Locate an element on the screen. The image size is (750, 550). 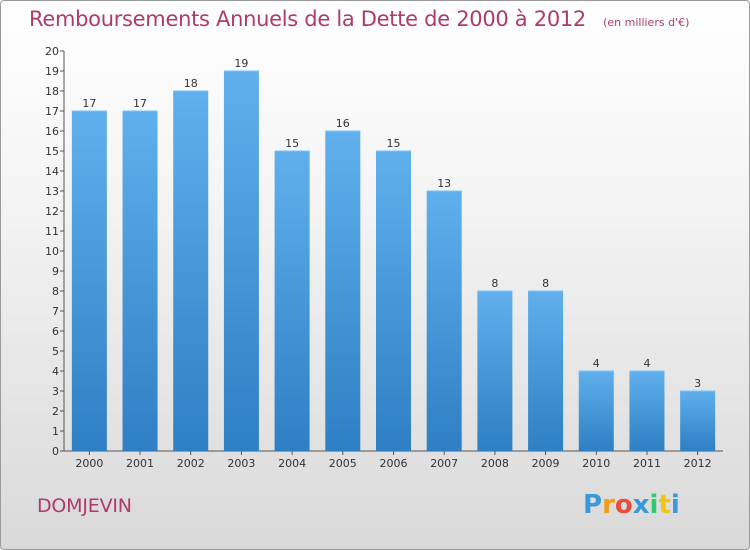
y-tick-label: 2 is located at coordinates (55, 411).